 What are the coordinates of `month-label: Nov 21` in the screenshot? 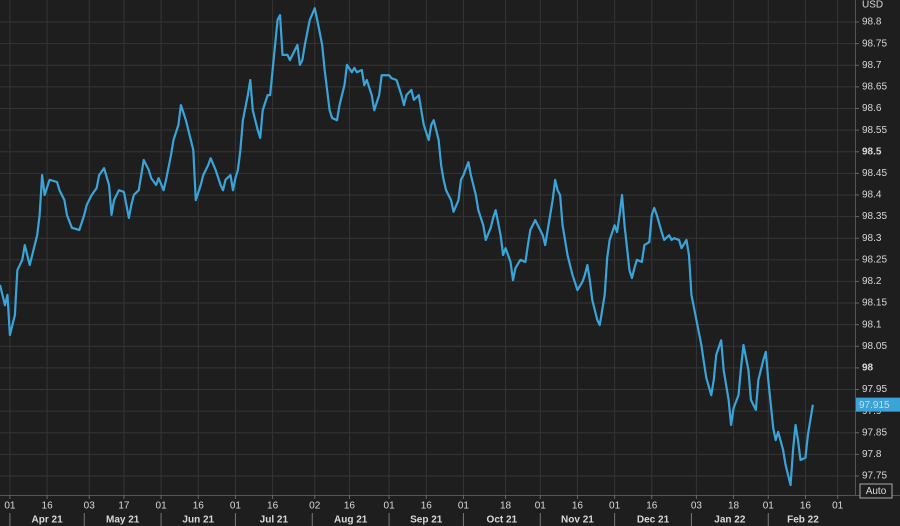 It's located at (577, 520).